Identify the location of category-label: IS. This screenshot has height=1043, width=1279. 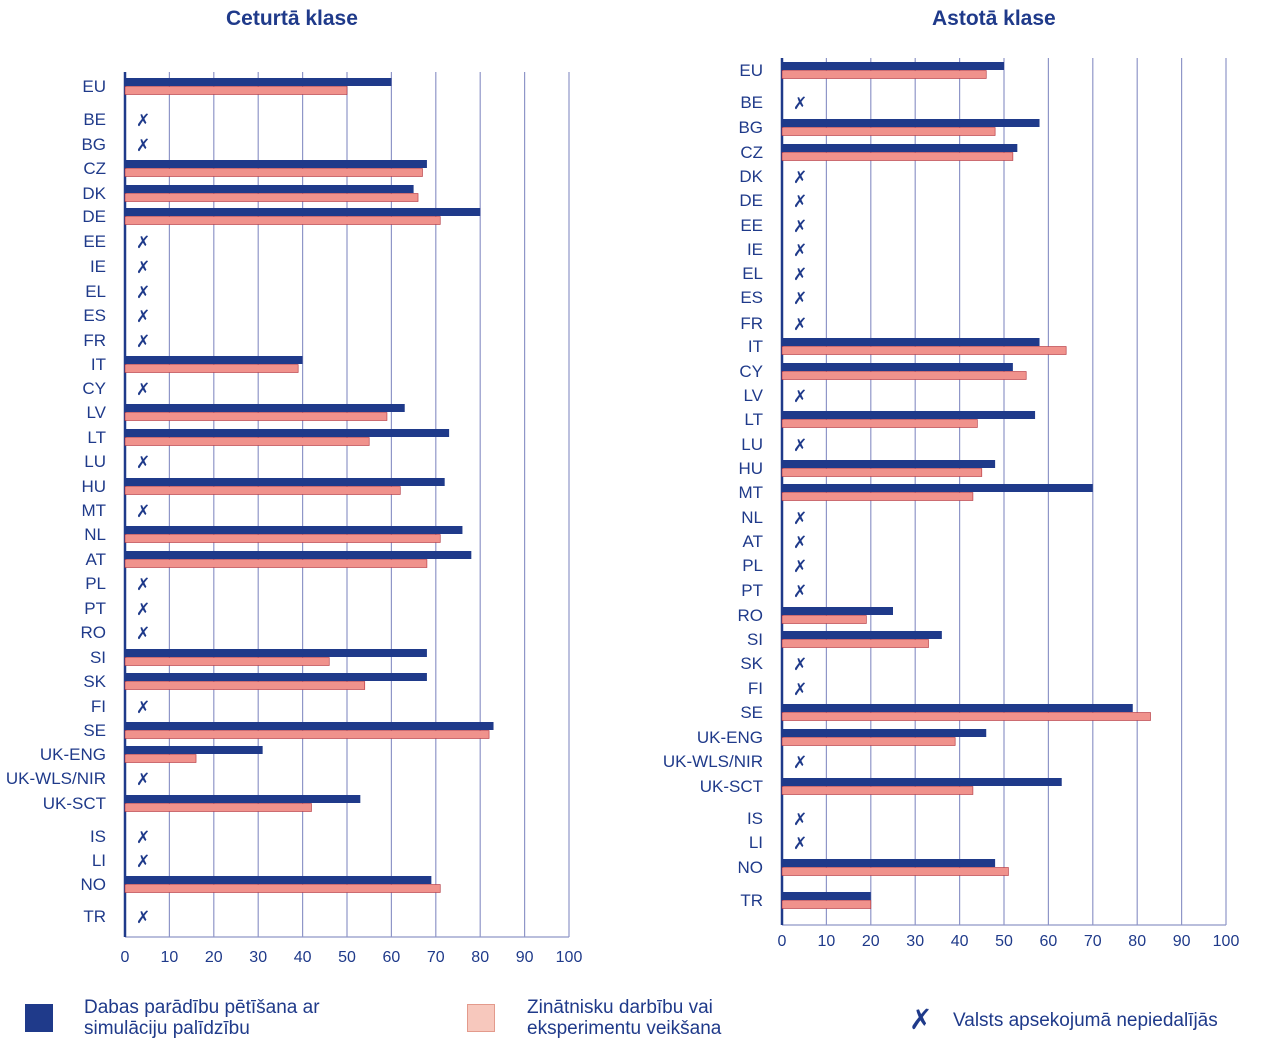
(98, 836).